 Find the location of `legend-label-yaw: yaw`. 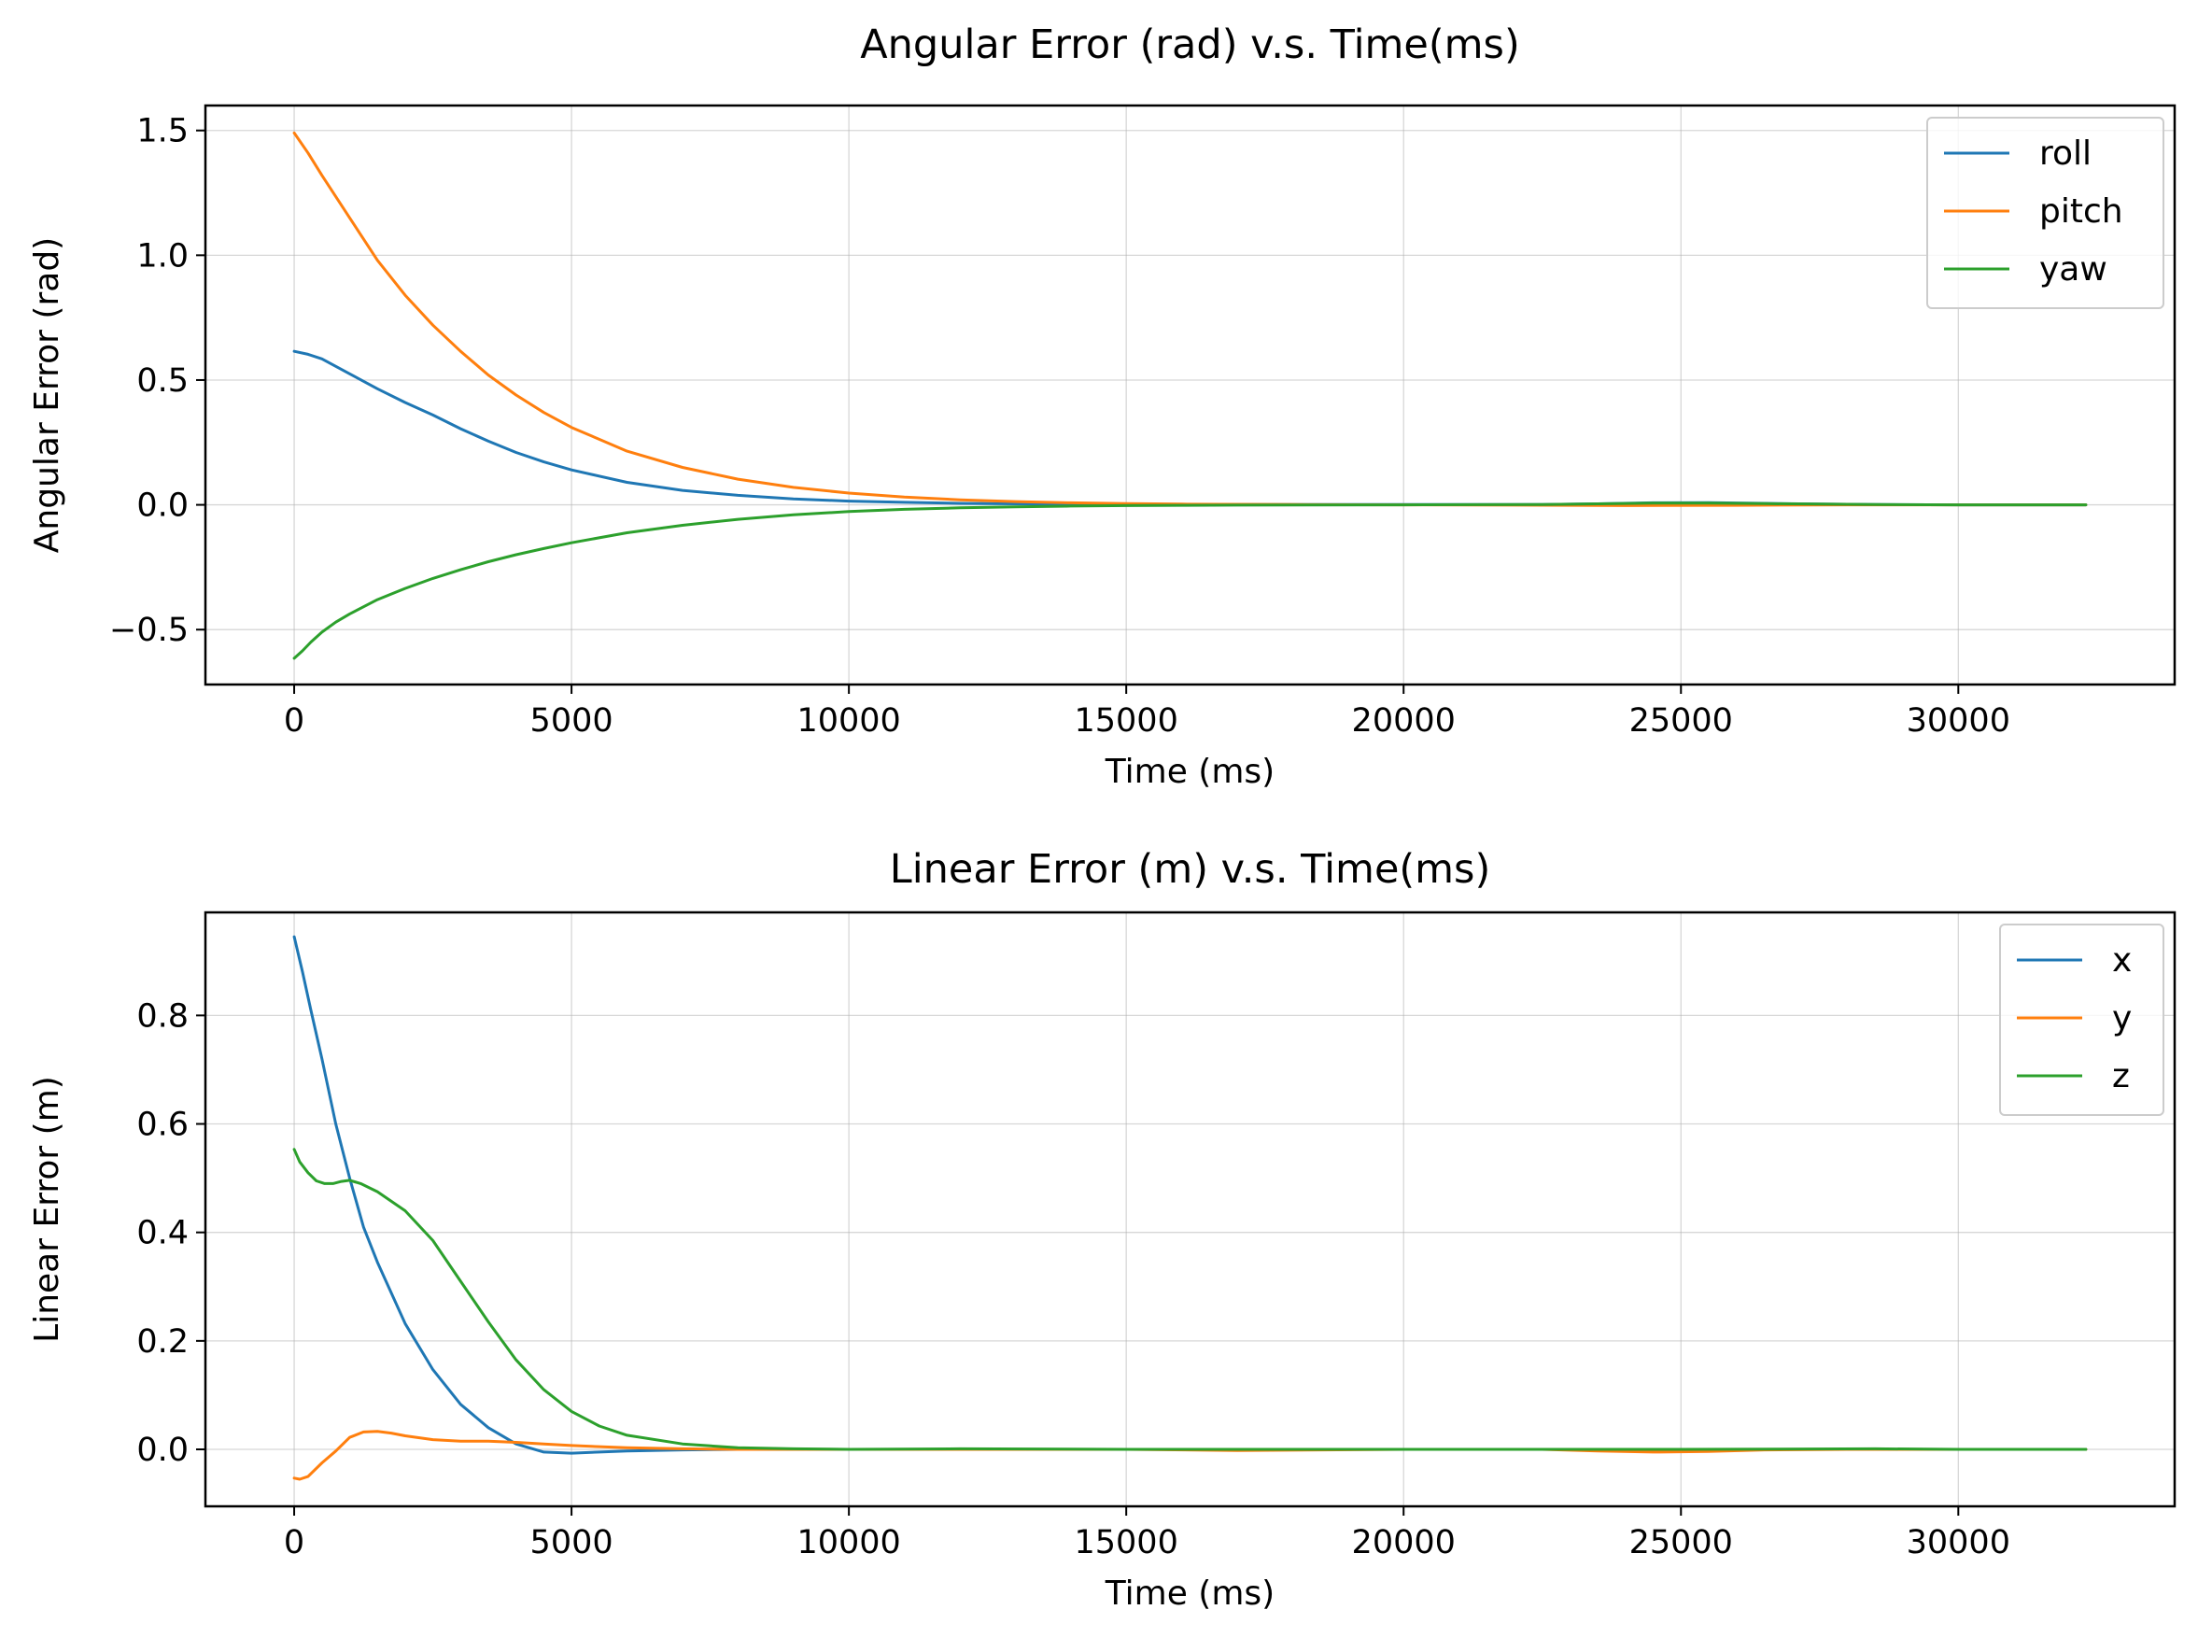

legend-label-yaw: yaw is located at coordinates (2073, 269).